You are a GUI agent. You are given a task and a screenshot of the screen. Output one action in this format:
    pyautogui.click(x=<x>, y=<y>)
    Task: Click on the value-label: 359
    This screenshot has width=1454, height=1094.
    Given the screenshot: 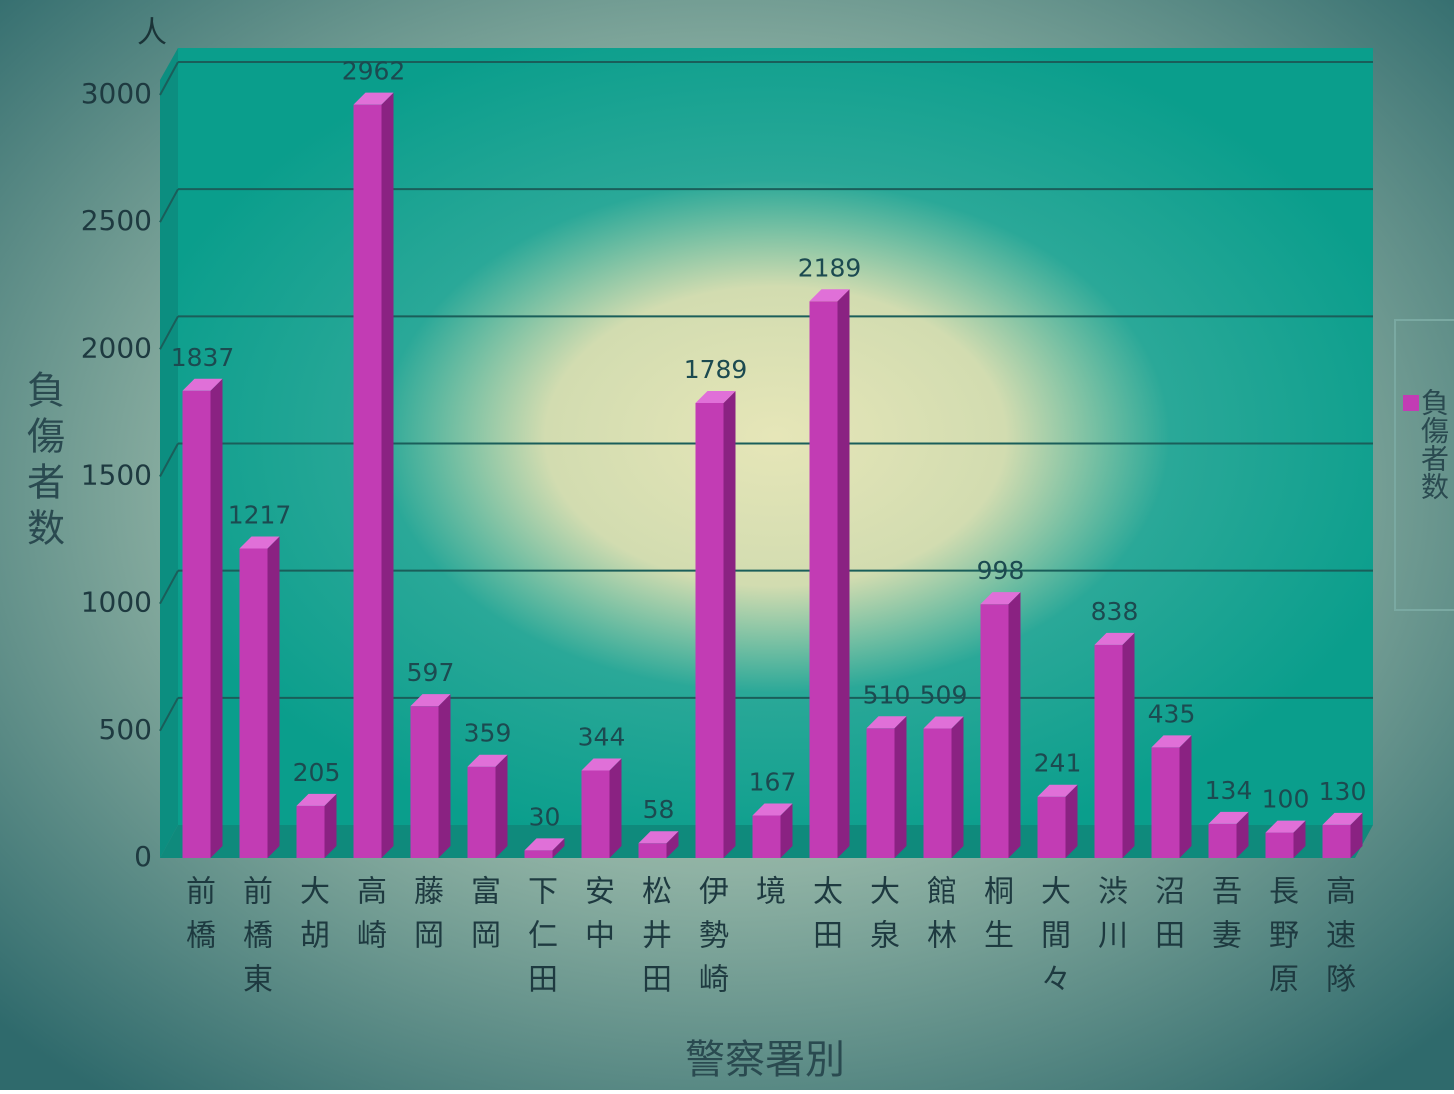 What is the action you would take?
    pyautogui.click(x=488, y=733)
    